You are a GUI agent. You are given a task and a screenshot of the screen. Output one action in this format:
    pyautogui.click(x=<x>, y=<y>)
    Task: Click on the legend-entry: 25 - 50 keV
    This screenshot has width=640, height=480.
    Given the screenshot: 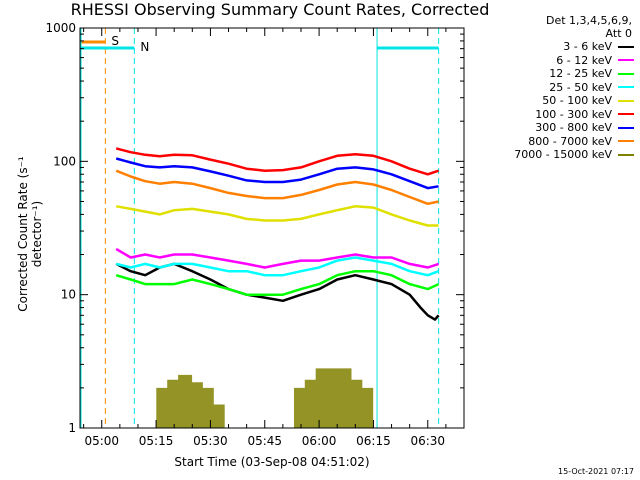 What is the action you would take?
    pyautogui.click(x=558, y=88)
    